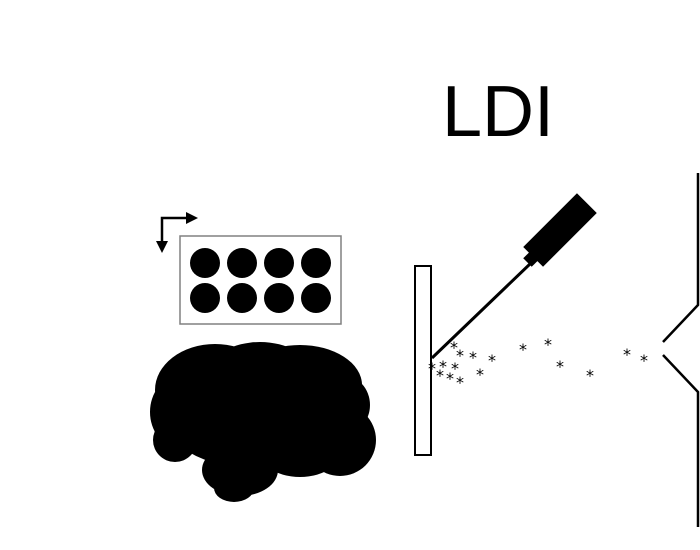 The height and width of the screenshot is (550, 700). What do you see at coordinates (423, 360) in the screenshot?
I see `target-plate-icon` at bounding box center [423, 360].